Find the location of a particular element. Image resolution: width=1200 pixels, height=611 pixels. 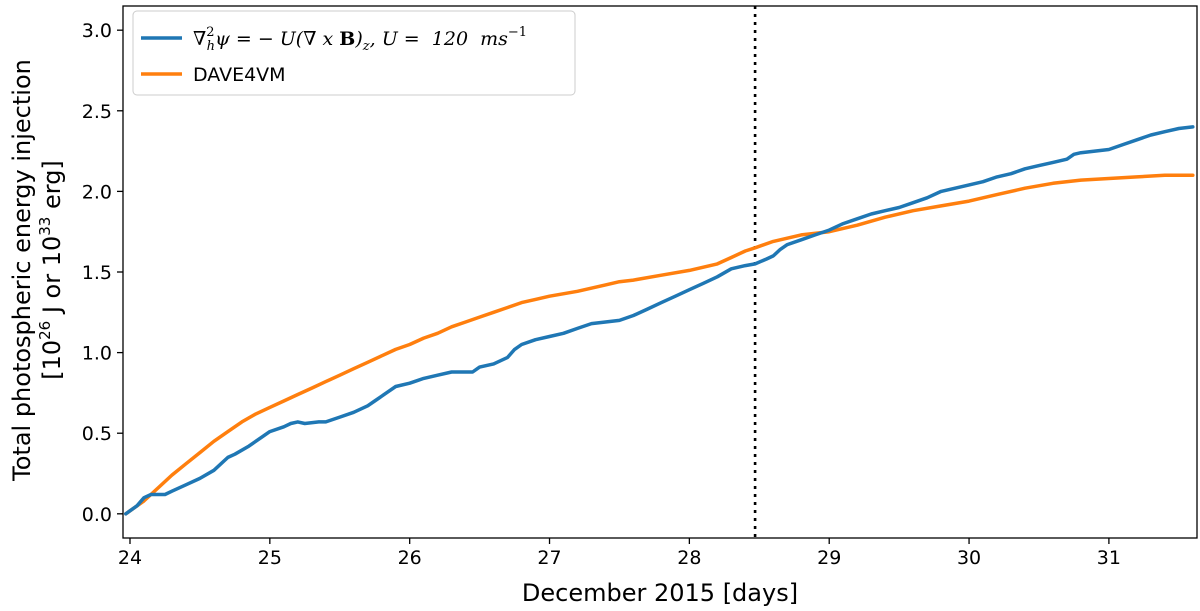

legend-unit-exp: −1 is located at coordinates (517, 32).